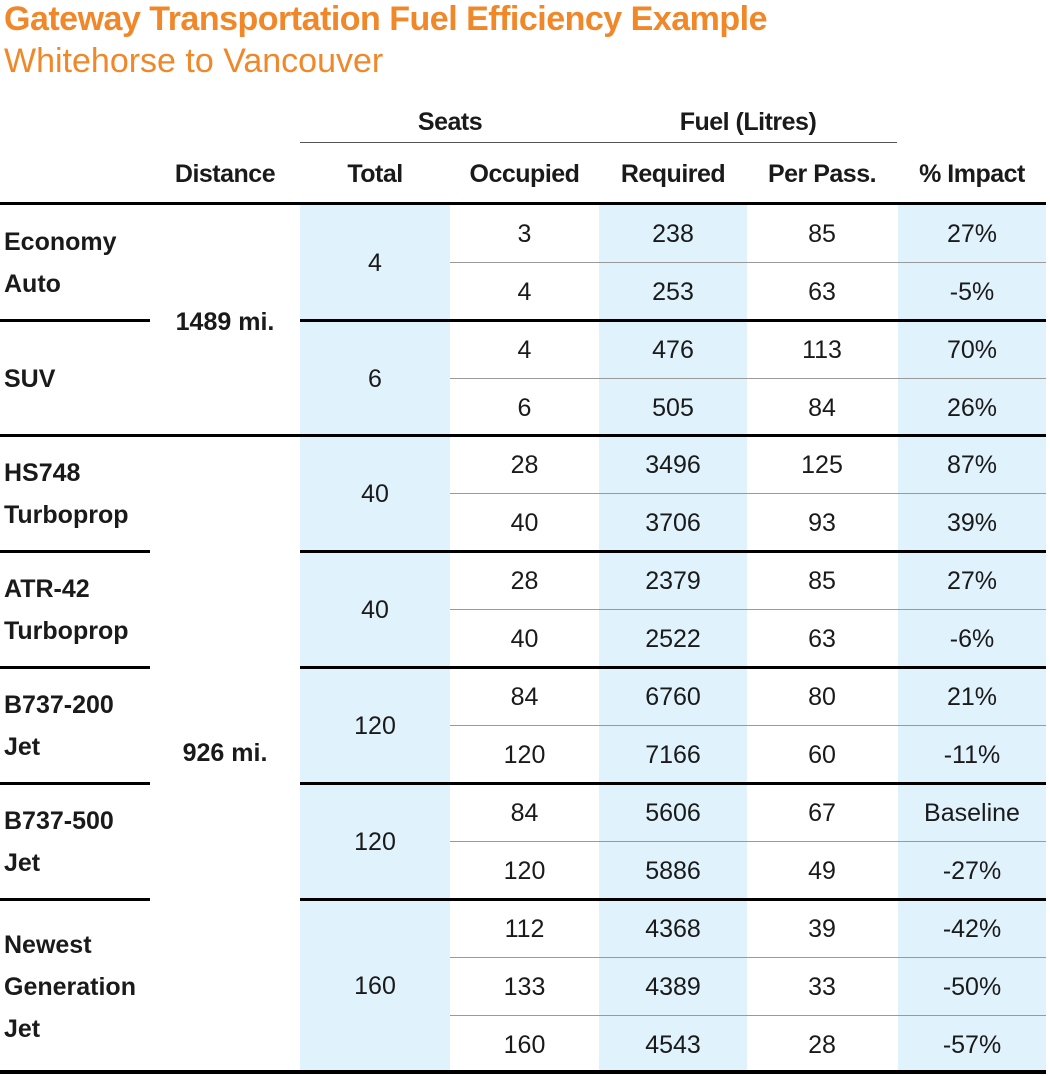 The height and width of the screenshot is (1076, 1050). What do you see at coordinates (972, 929) in the screenshot?
I see `impact-cell: -42%` at bounding box center [972, 929].